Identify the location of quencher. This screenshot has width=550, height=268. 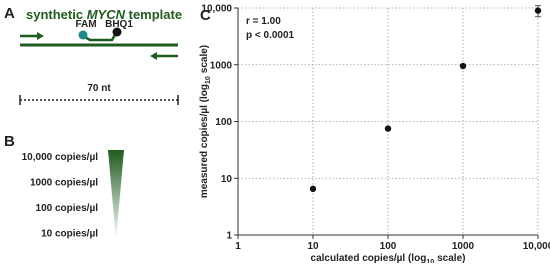
(117, 32).